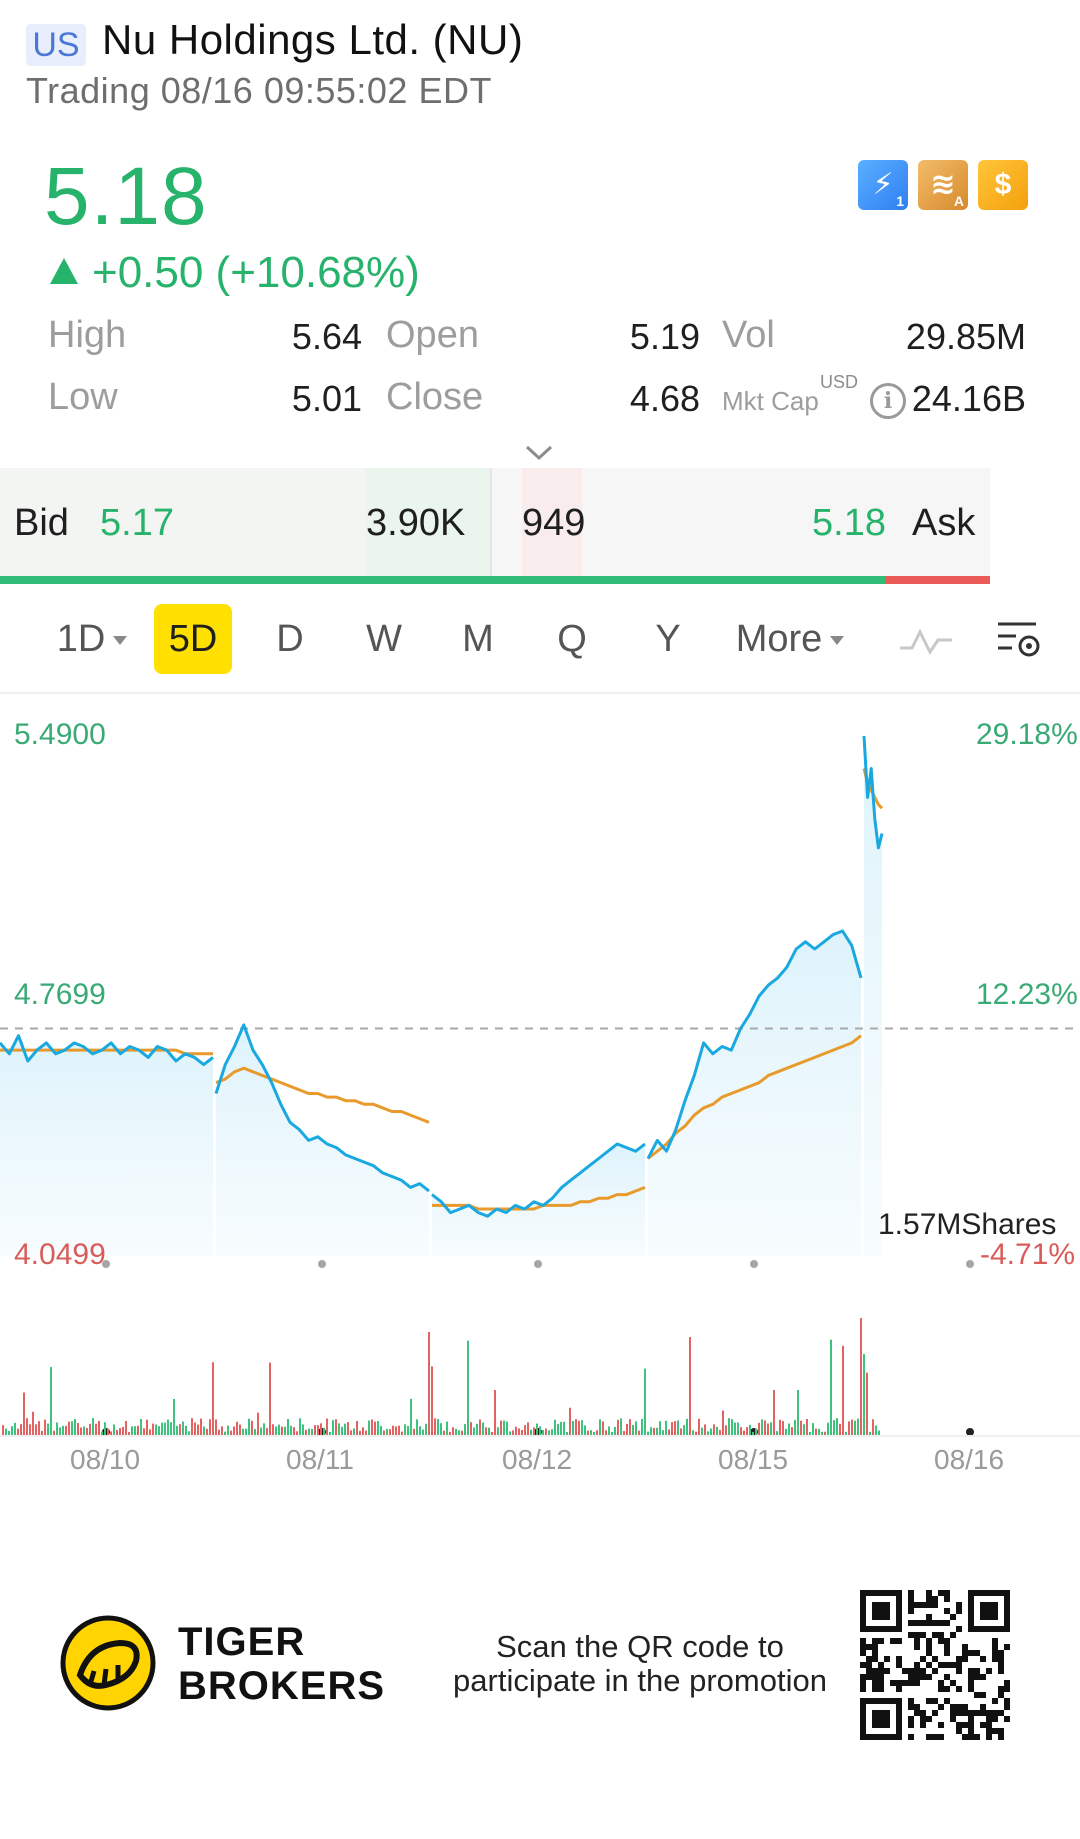  I want to click on trading-status: Trading 08/16 09:55:02 EDT, so click(259, 90).